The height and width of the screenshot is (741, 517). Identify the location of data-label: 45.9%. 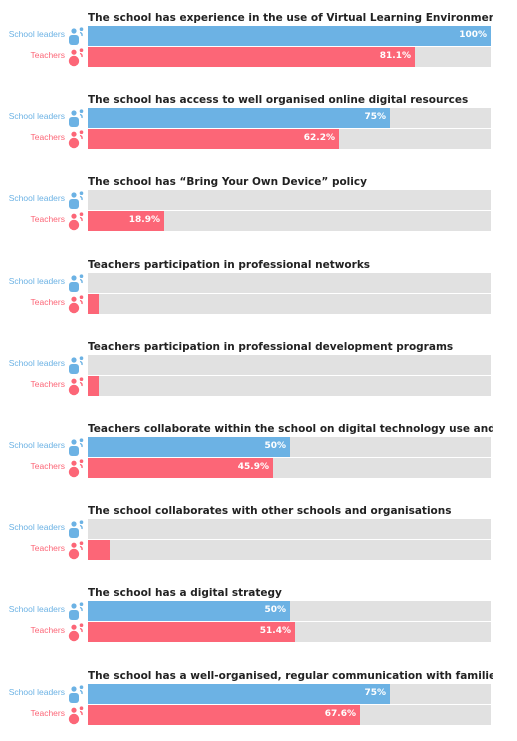
(253, 467).